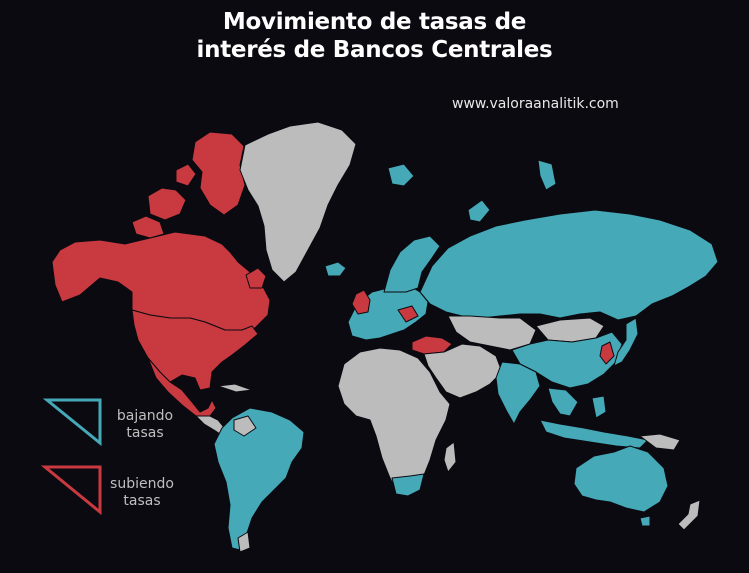  What do you see at coordinates (535, 104) in the screenshot?
I see `source-url: www.valoraanalitik.com` at bounding box center [535, 104].